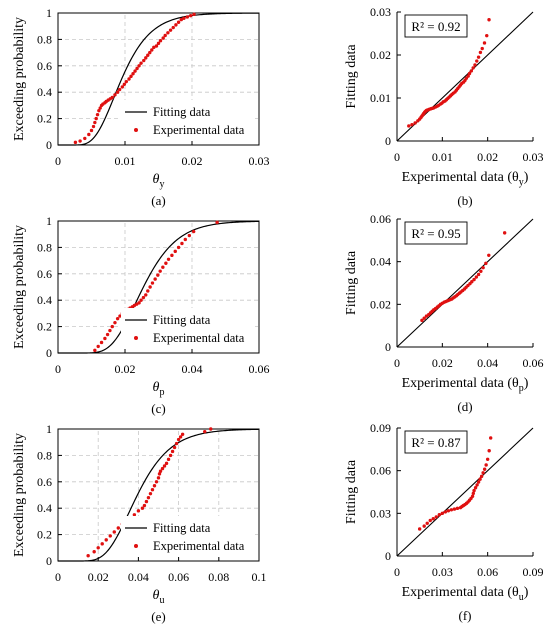 The image size is (550, 628). Describe the element at coordinates (351, 491) in the screenshot. I see `y-axis-label: Fitting data` at that location.